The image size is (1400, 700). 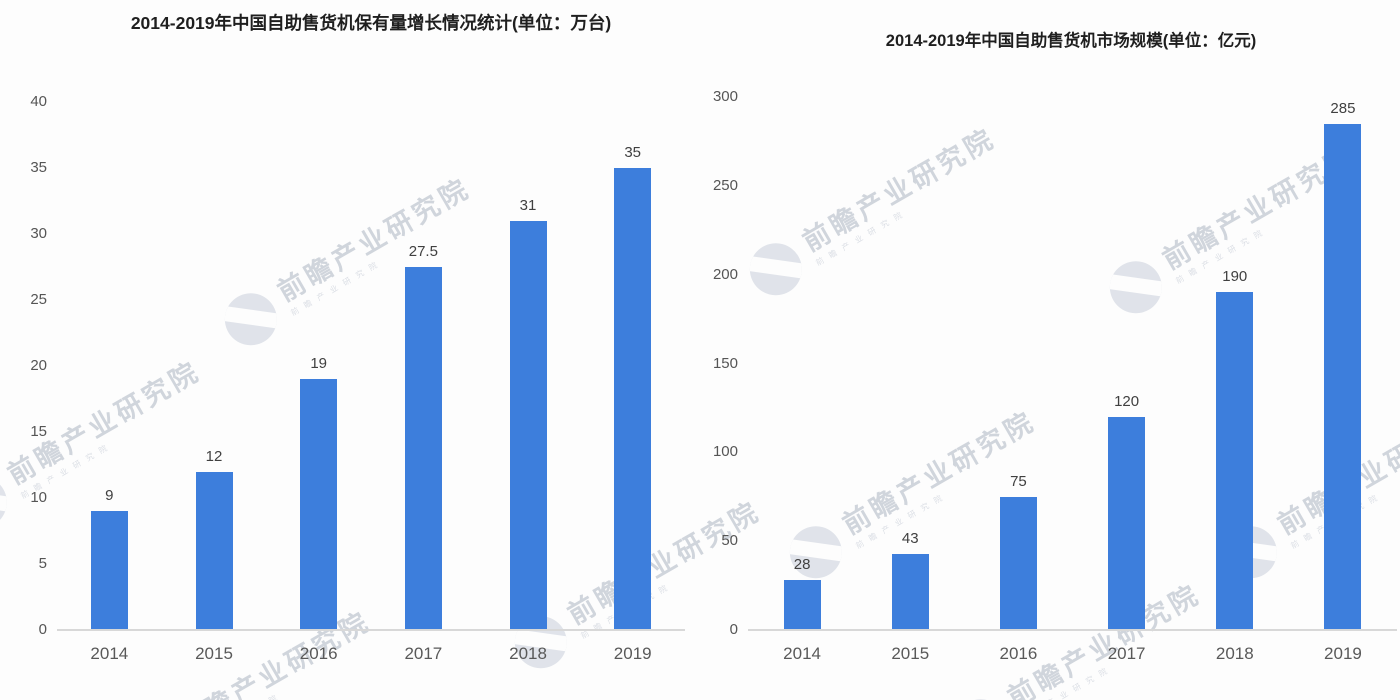 I want to click on bar-value-label: 75, so click(x=1018, y=481).